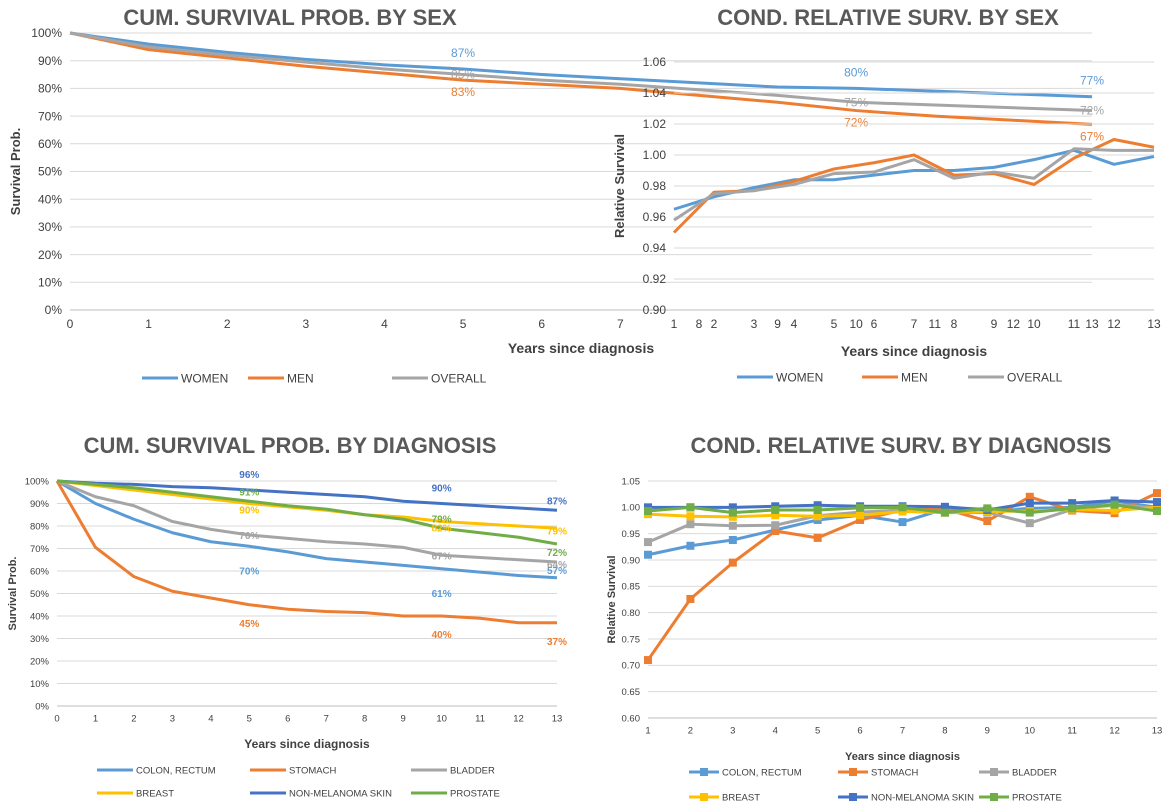 The width and height of the screenshot is (1162, 802). I want to click on data-label: 83%, so click(463, 92).